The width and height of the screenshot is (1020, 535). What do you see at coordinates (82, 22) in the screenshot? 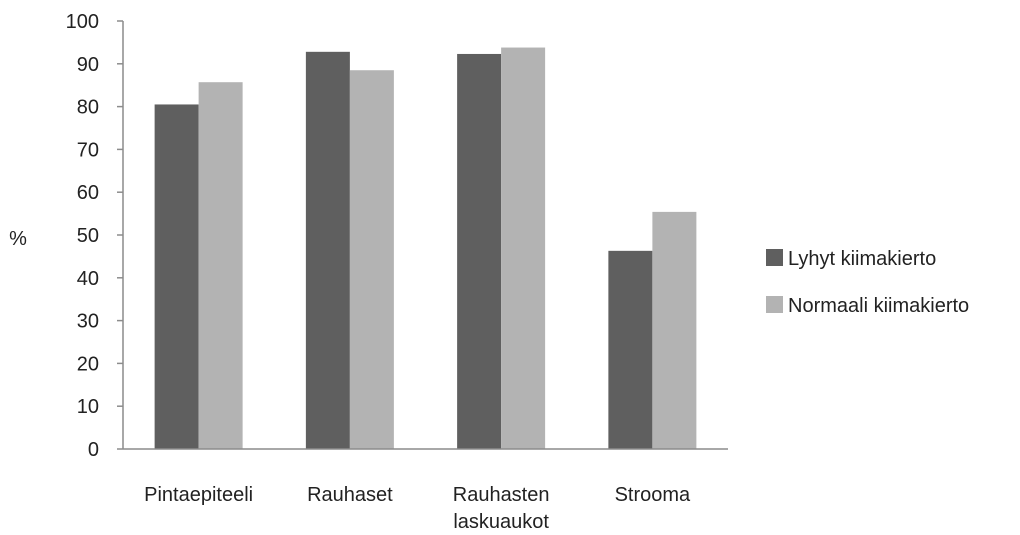
I see `y-tick-label: 100` at bounding box center [82, 22].